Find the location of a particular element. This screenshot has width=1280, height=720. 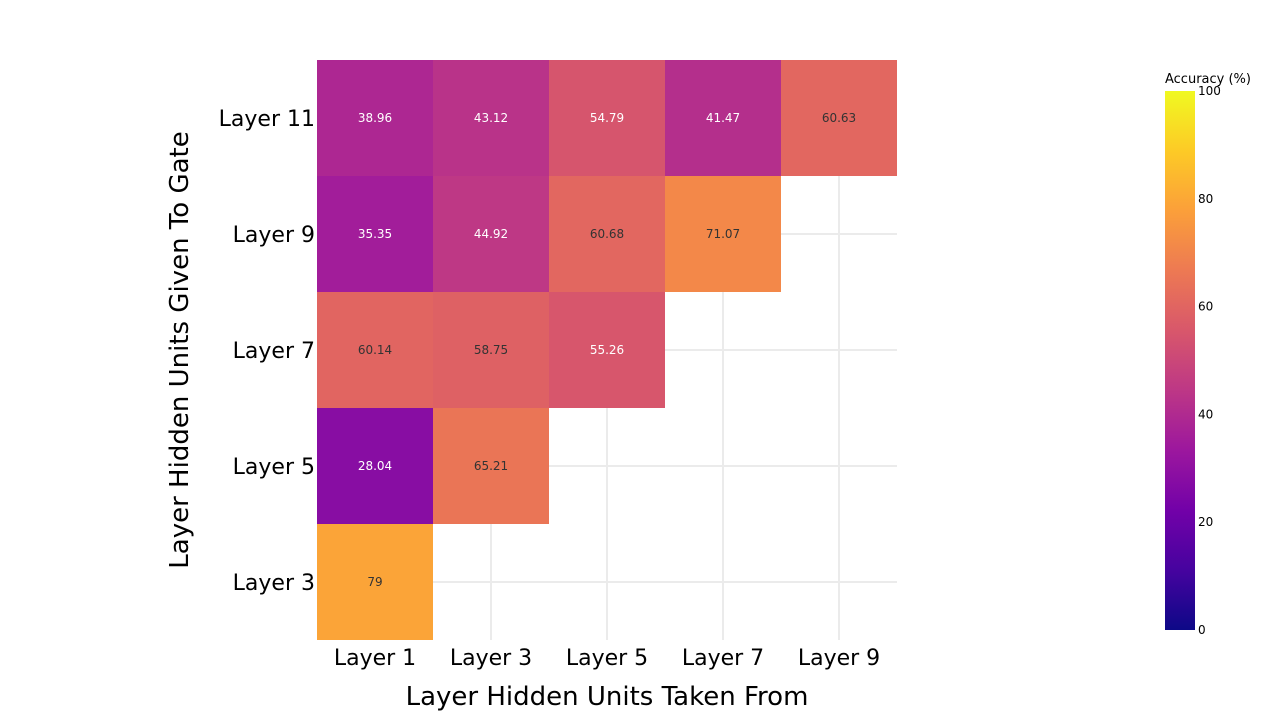

x-axis-ticks: Layer 1 Layer 3 Layer 5 Layer 7 Layer 9 is located at coordinates (607, 658).